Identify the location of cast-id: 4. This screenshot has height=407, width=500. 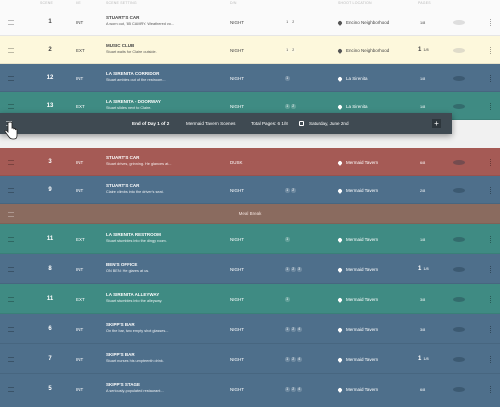
(299, 389).